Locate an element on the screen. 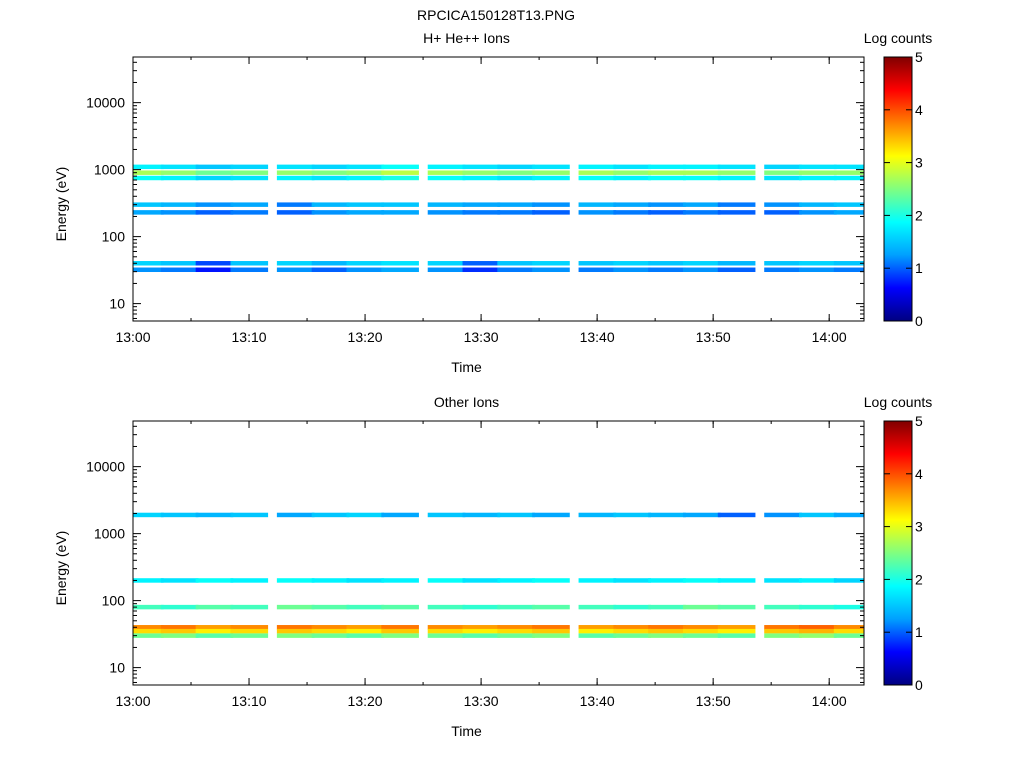 The image size is (1024, 768). x-axis-label: Time is located at coordinates (466, 731).